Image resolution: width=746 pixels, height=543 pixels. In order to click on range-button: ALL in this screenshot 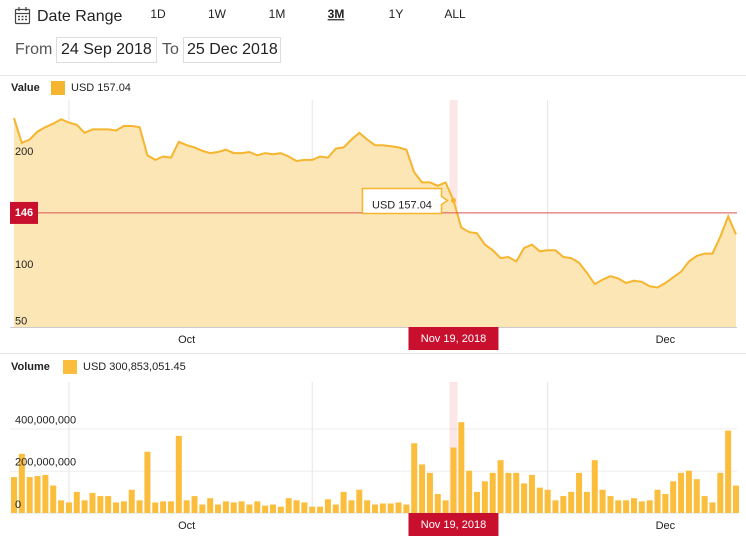, I will do `click(455, 14)`.